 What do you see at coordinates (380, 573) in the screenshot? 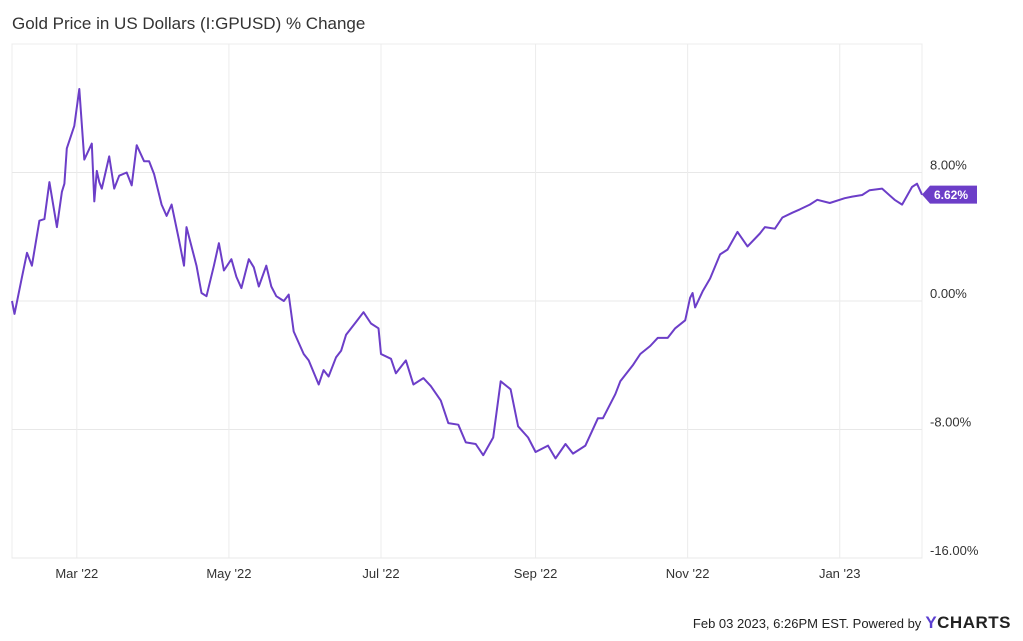
I see `x-tick-label: Jul '22` at bounding box center [380, 573].